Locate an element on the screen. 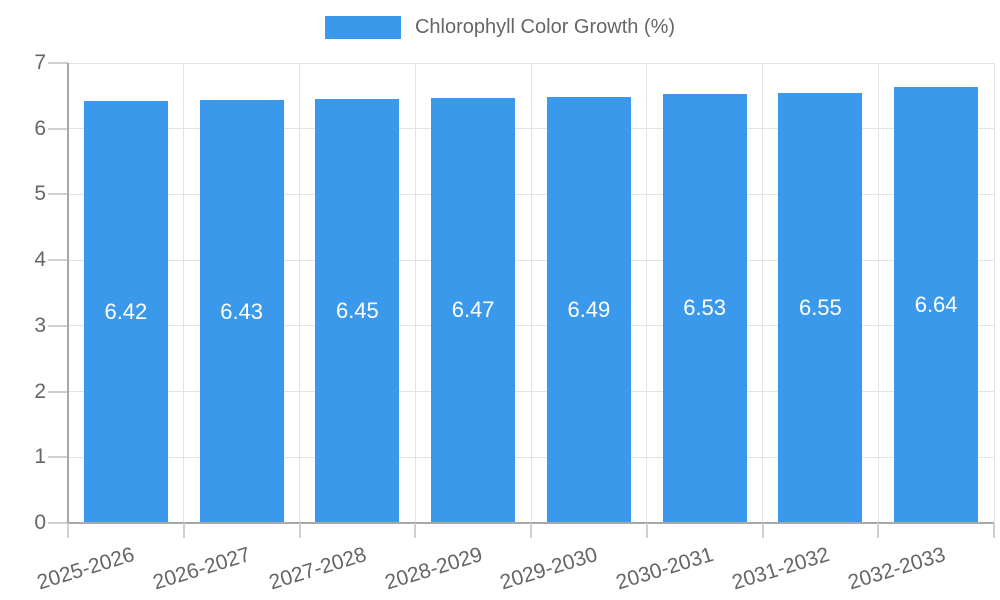 This screenshot has width=1000, height=600. x-axis-label: 2032-2033 is located at coordinates (896, 569).